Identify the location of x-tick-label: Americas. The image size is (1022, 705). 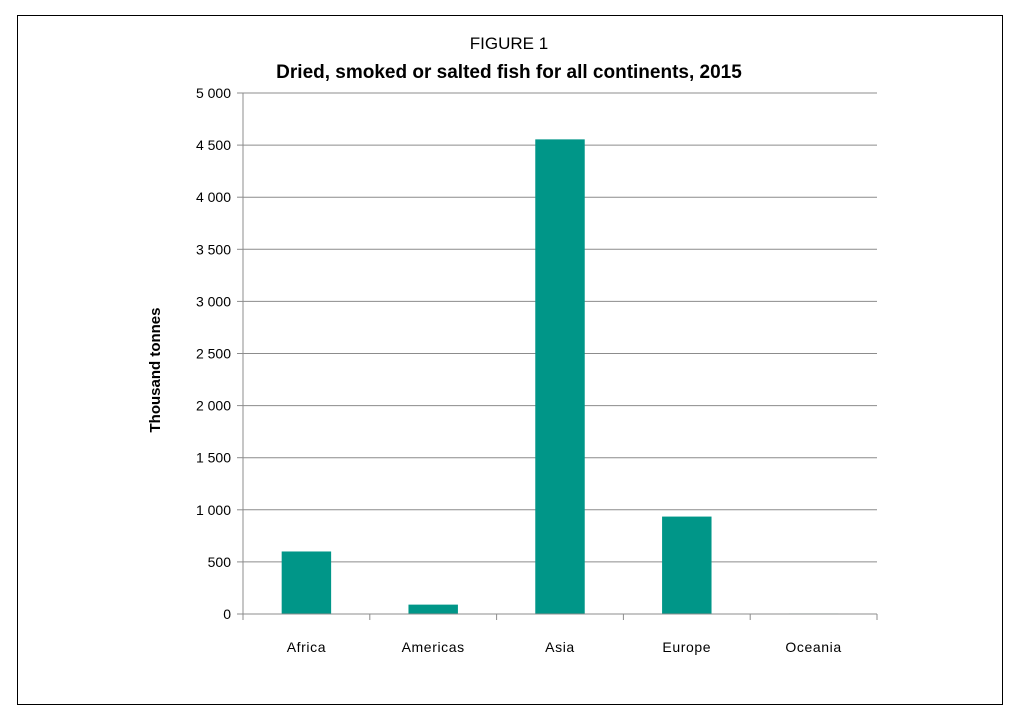
(433, 647).